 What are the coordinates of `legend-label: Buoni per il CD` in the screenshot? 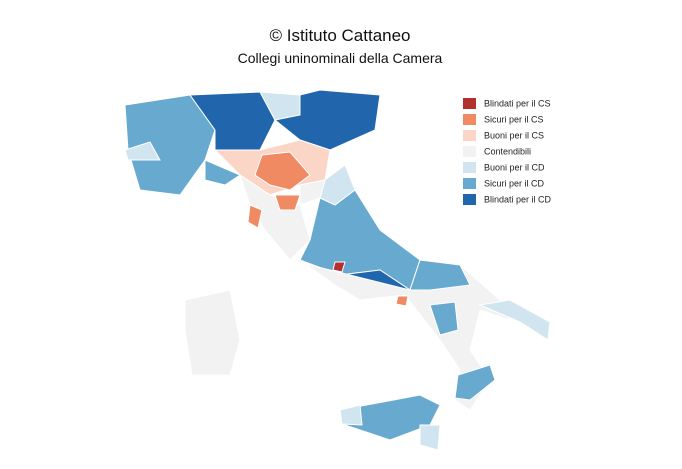 It's located at (514, 167).